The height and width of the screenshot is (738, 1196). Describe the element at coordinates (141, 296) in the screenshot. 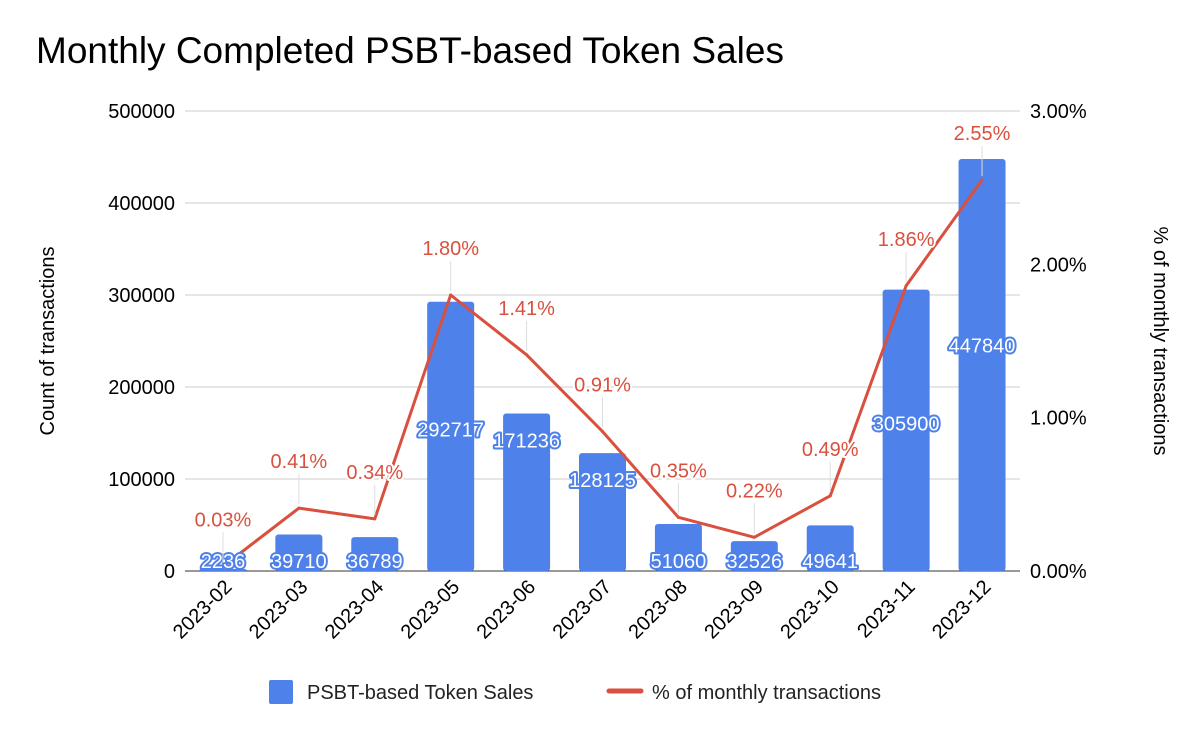

I see `y-tick-label: 300000` at that location.